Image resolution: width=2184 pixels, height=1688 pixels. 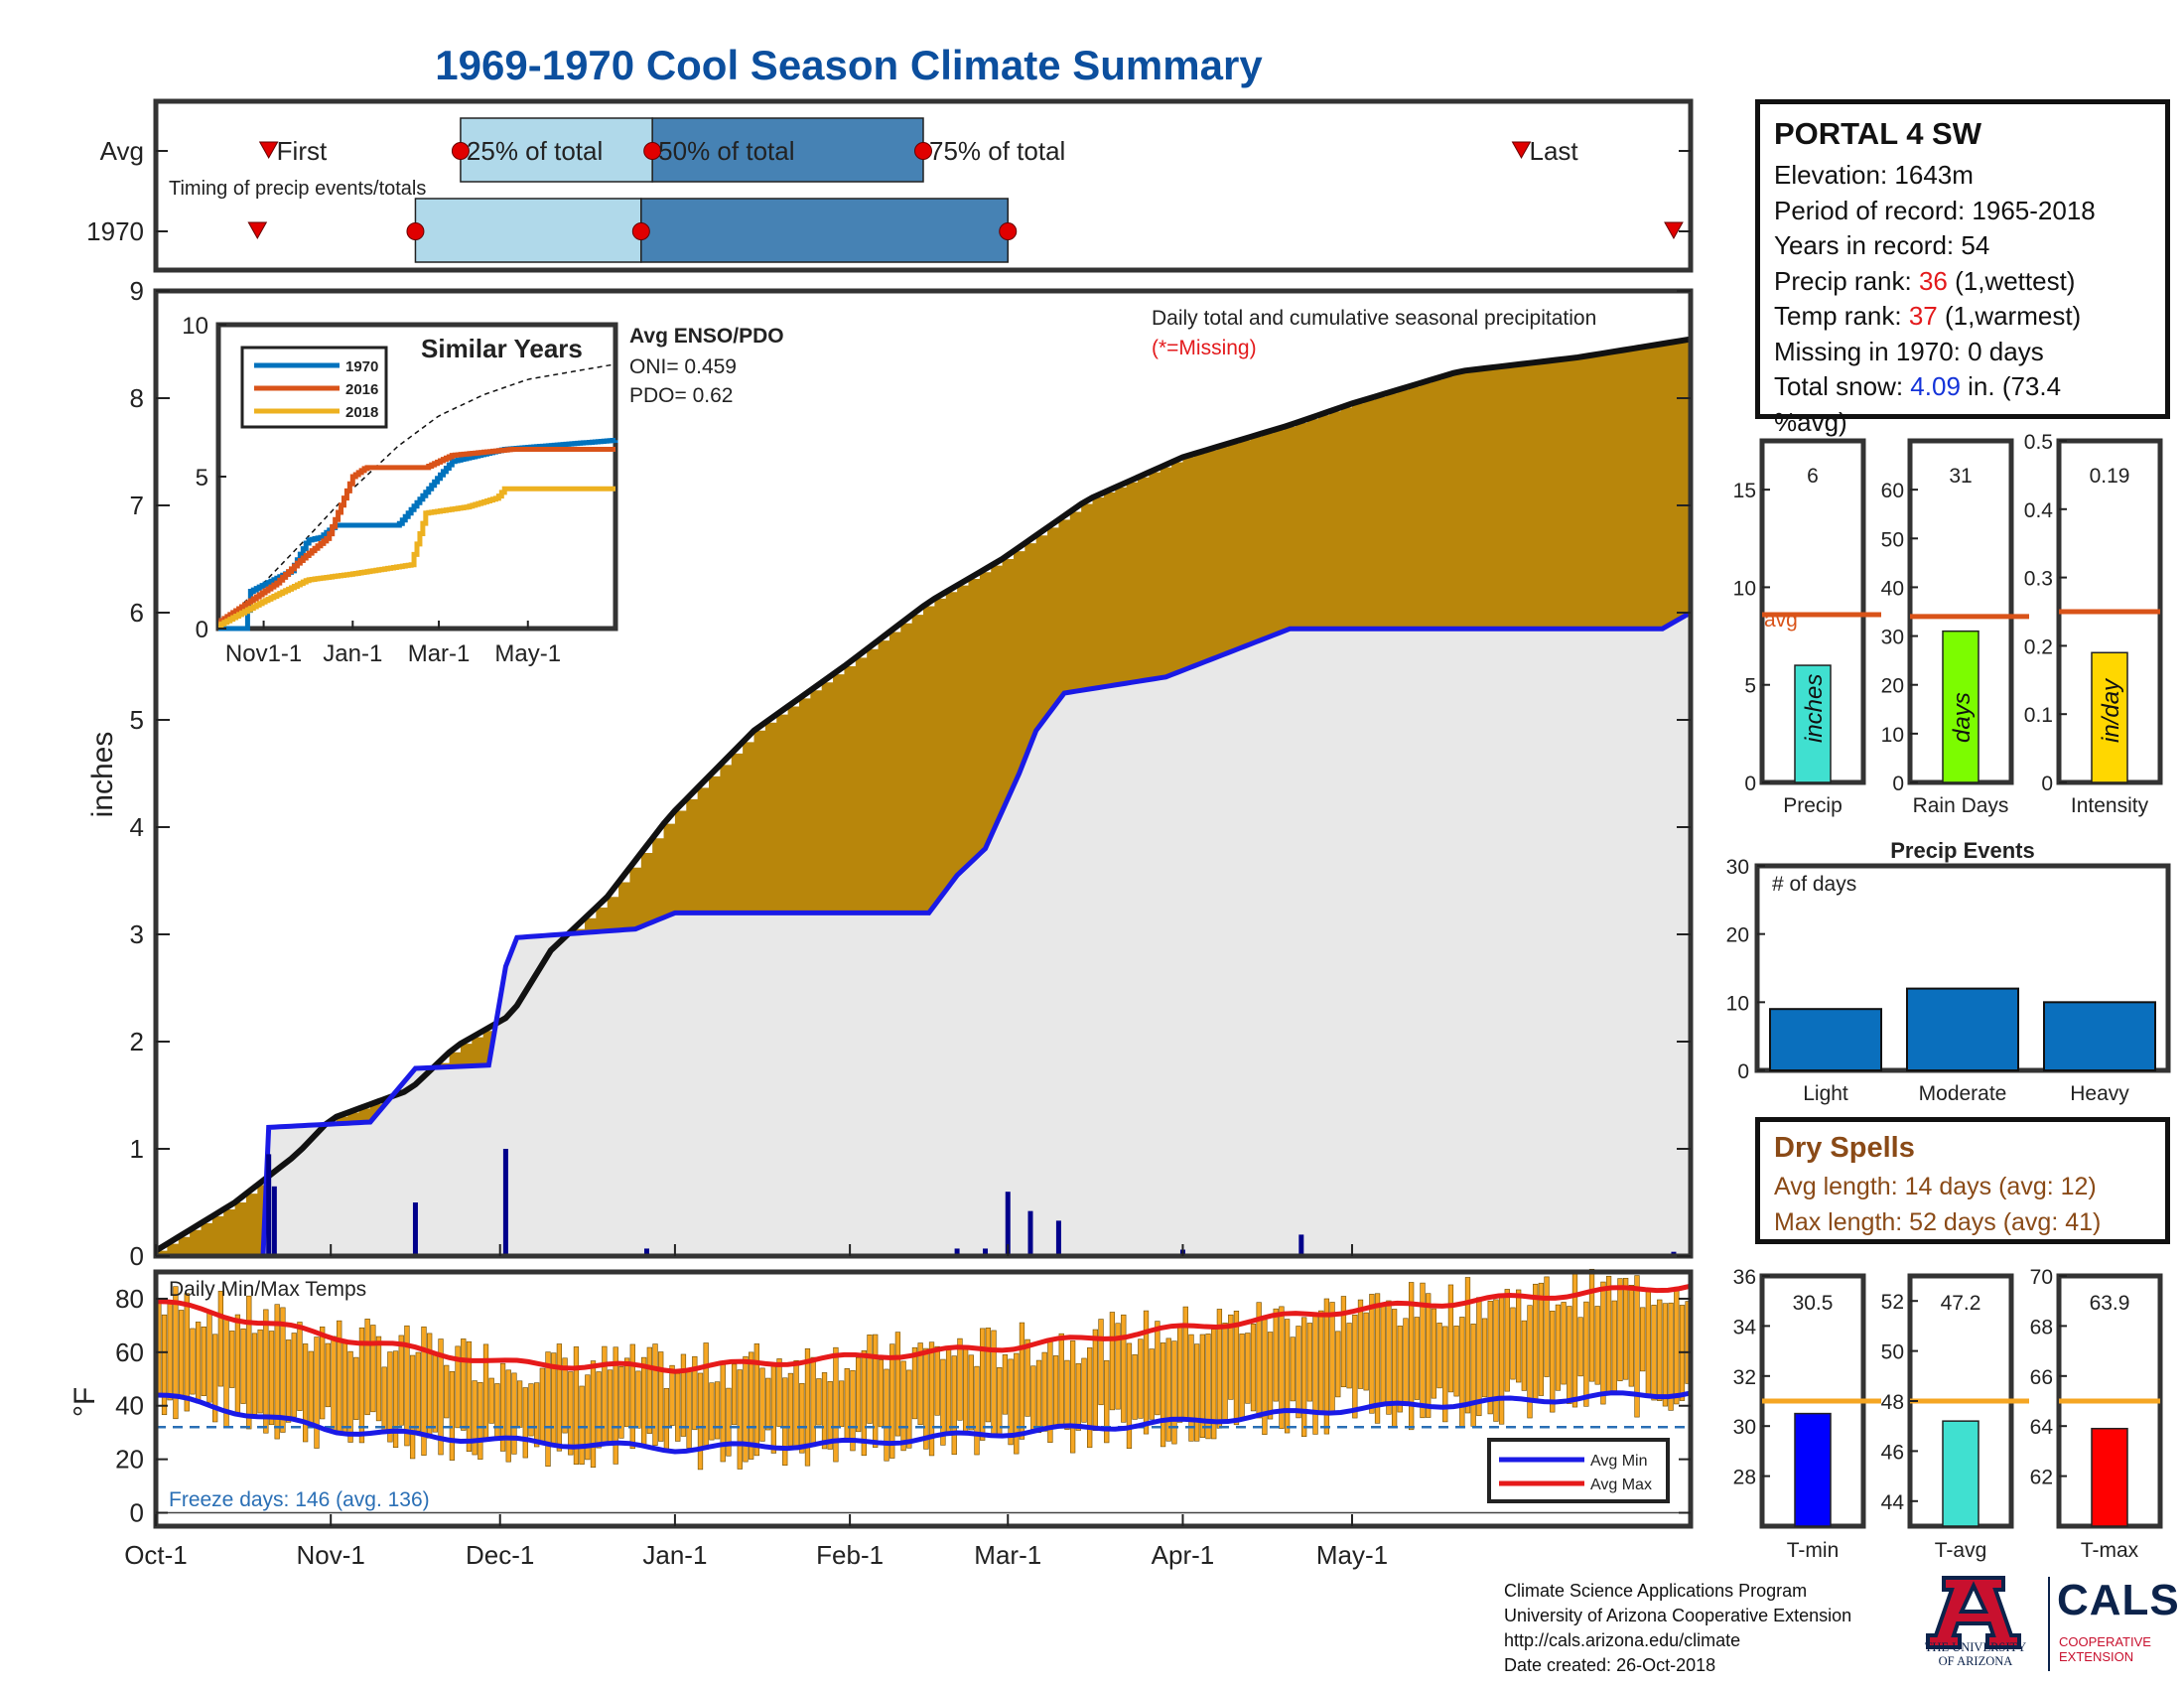 What do you see at coordinates (1737, 1003) in the screenshot?
I see `precip-events-y-tick-label: 10` at bounding box center [1737, 1003].